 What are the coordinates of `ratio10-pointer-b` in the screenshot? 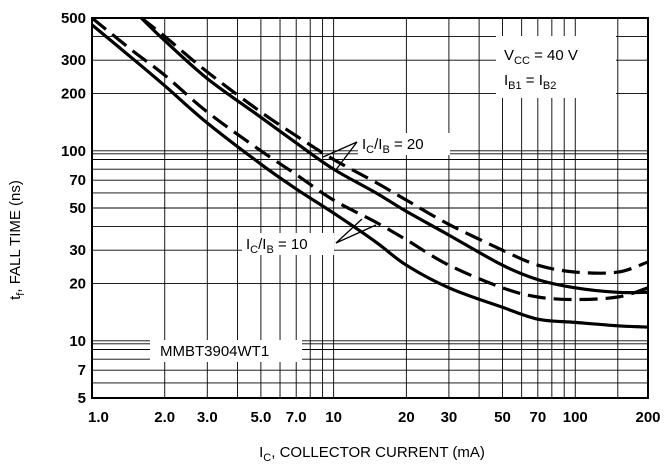 It's located at (356, 234).